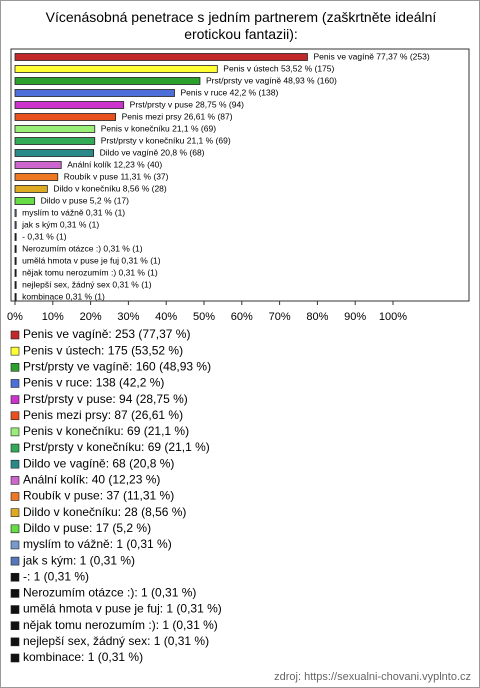 The height and width of the screenshot is (688, 480). What do you see at coordinates (230, 92) in the screenshot?
I see `bar-label: Penis v ruce 42,2 % (138)` at bounding box center [230, 92].